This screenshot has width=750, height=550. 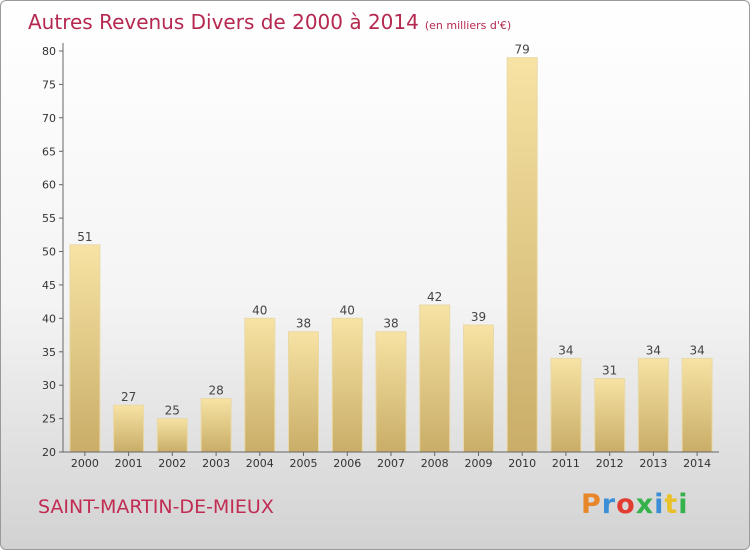 I want to click on bar-value-label-2005: 38, so click(x=303, y=324).